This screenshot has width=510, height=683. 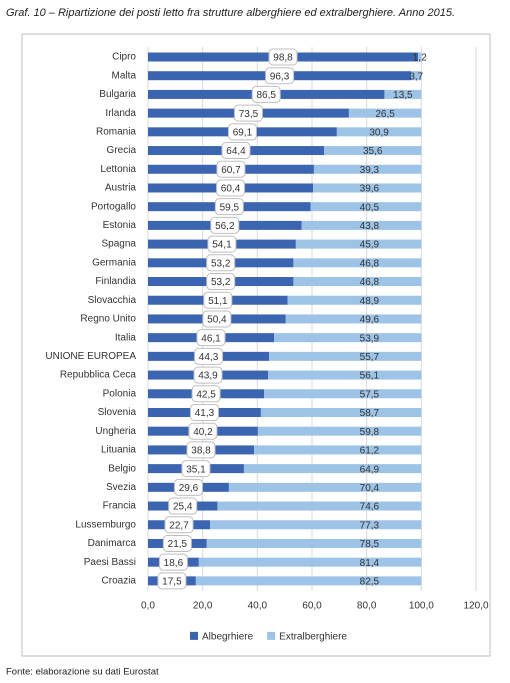 What do you see at coordinates (122, 150) in the screenshot?
I see `y-tick-label: Grecia` at bounding box center [122, 150].